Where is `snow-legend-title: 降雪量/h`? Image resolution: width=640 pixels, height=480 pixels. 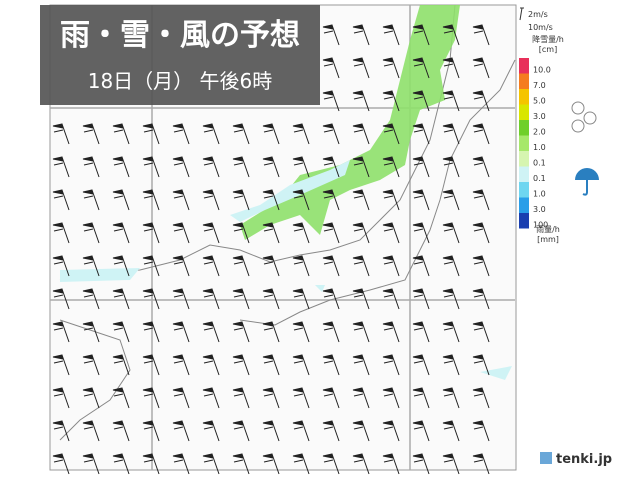
snow-legend-title: 降雪量/h is located at coordinates (548, 39).